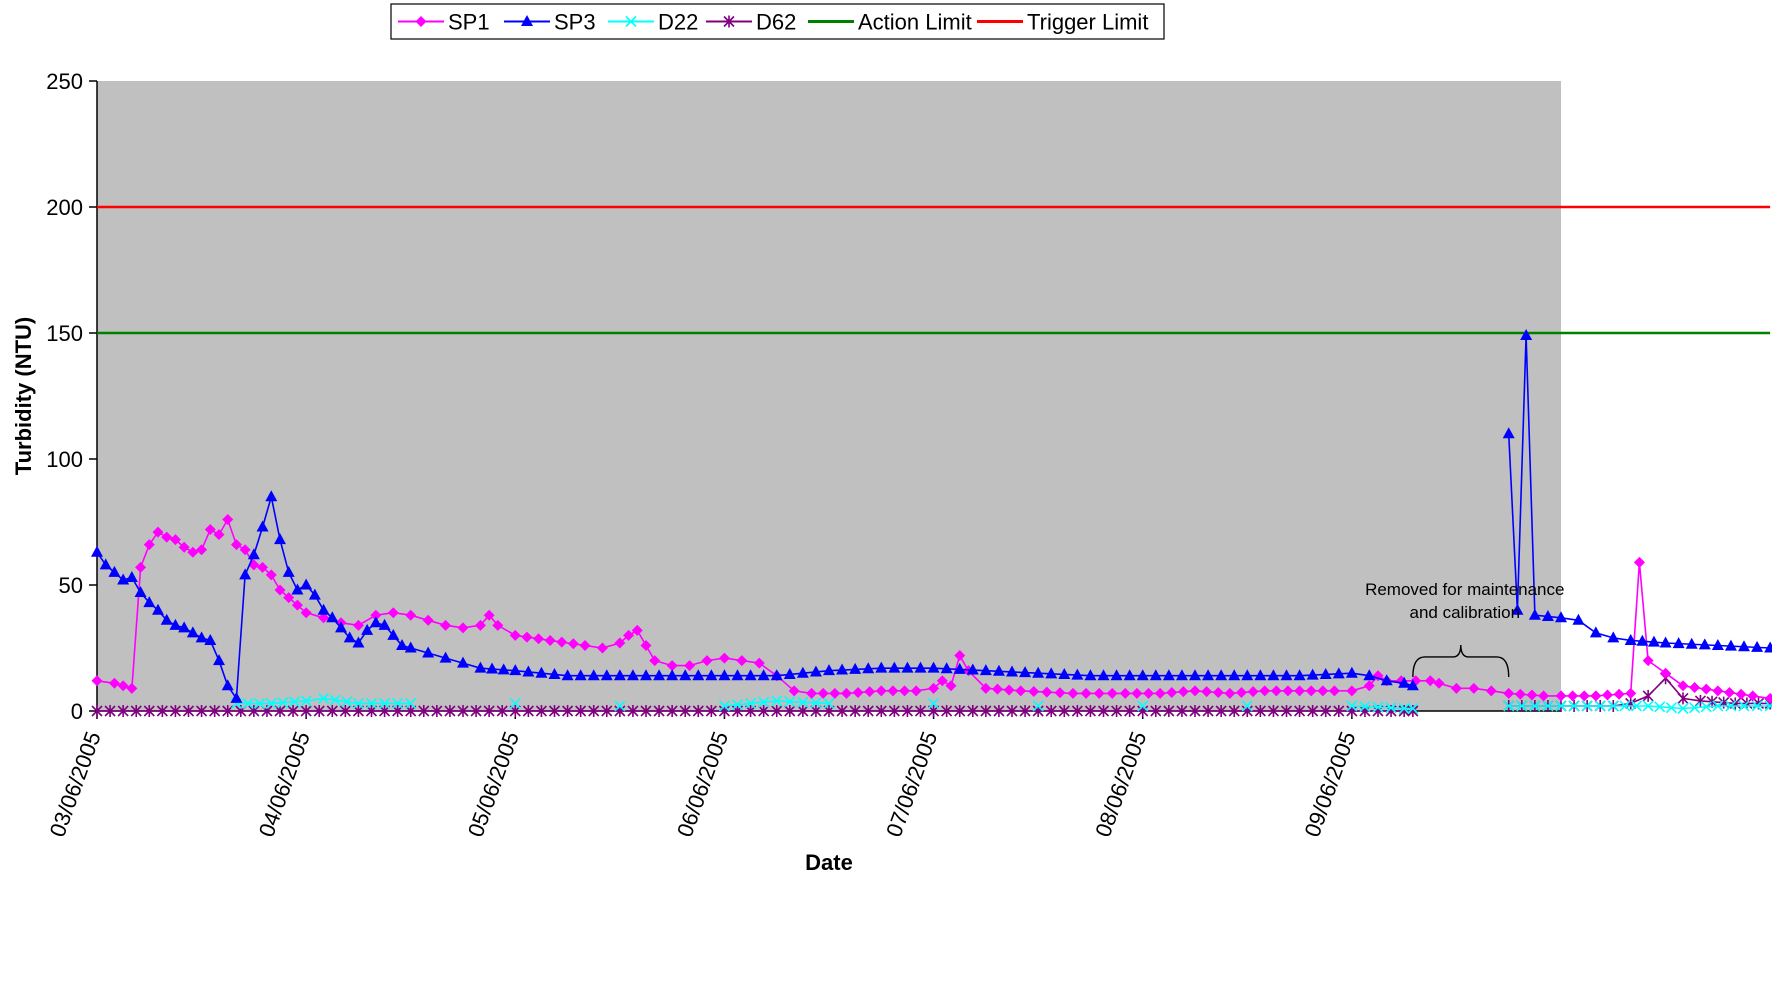 Image resolution: width=1772 pixels, height=991 pixels. Describe the element at coordinates (1062, 22) in the screenshot. I see `legend-entry-trigger-limit: Trigger Limit` at that location.